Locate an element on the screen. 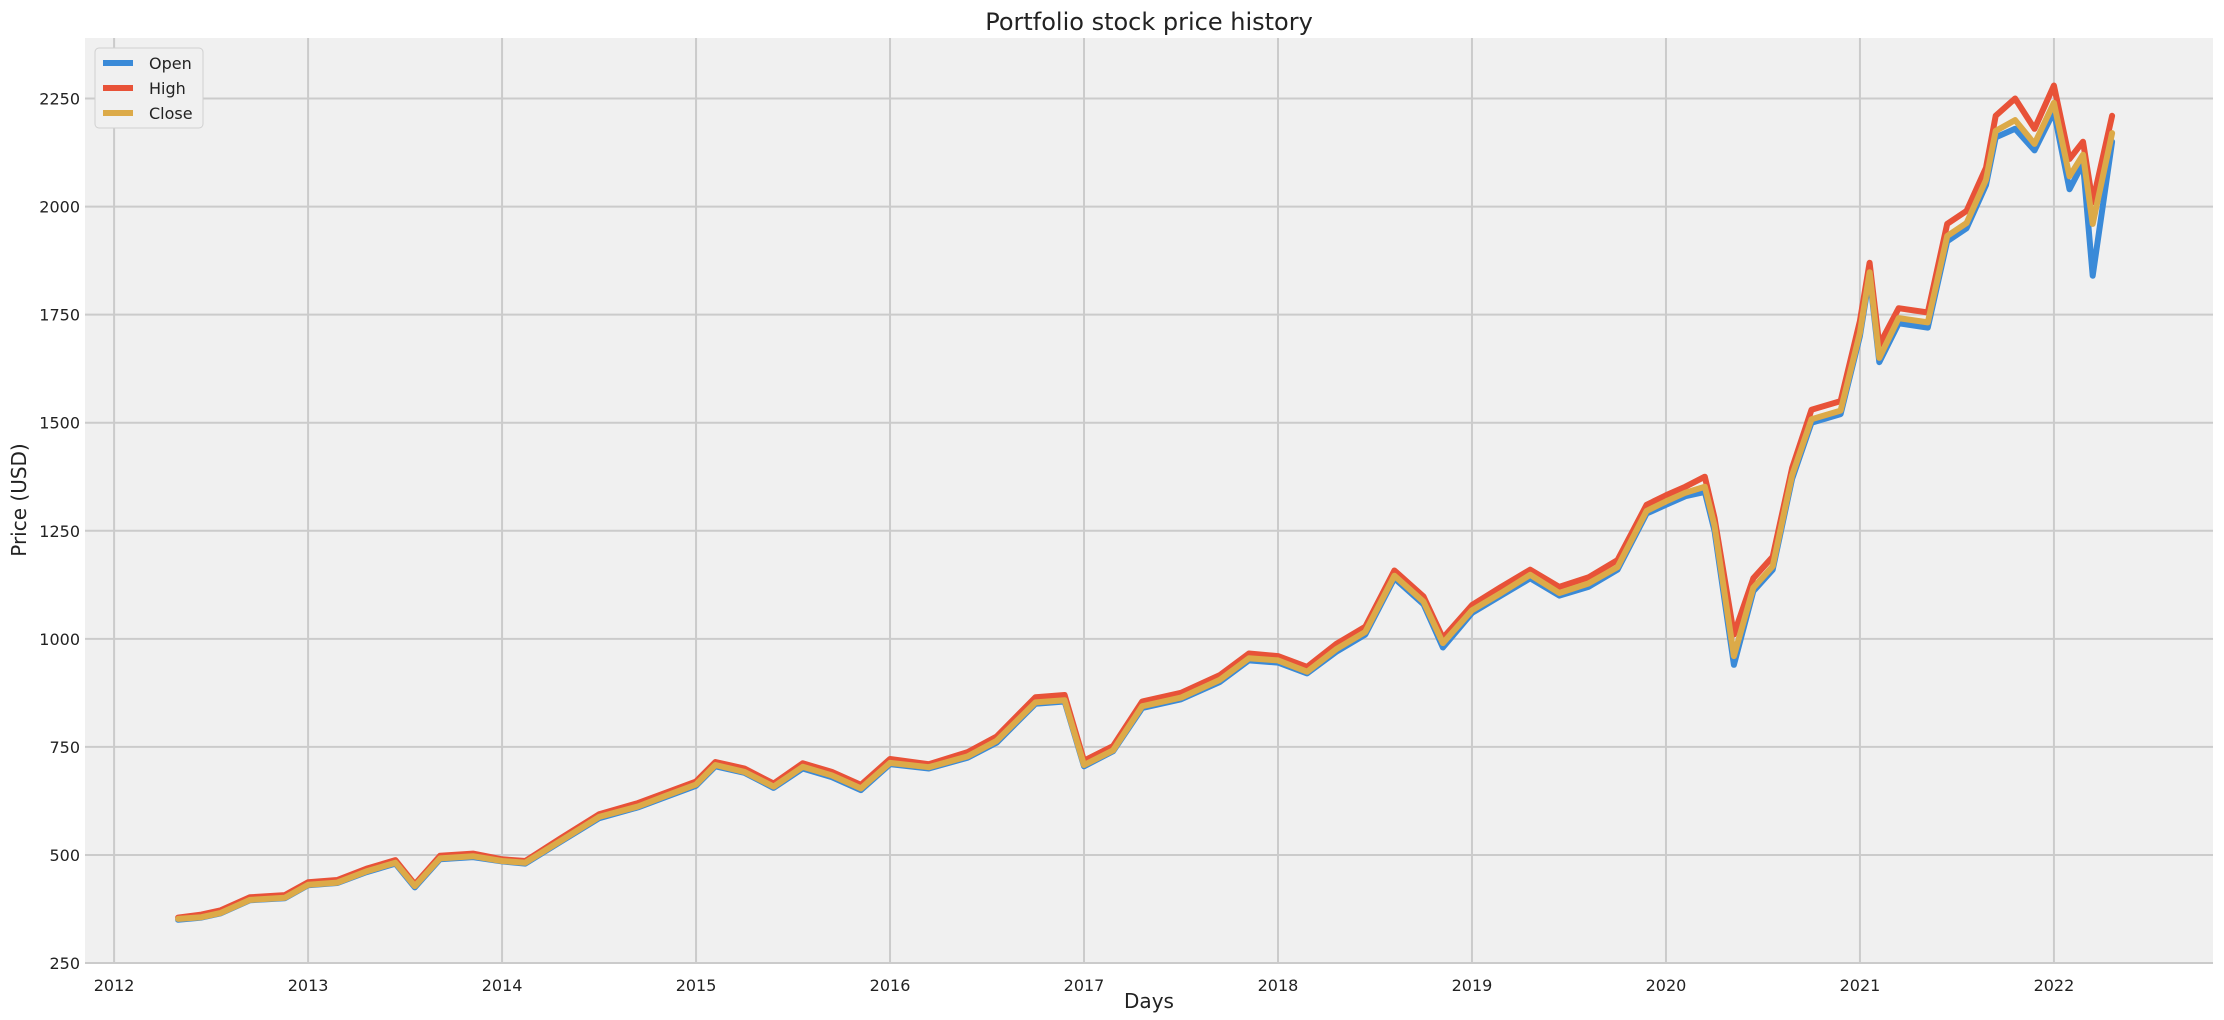 This screenshot has height=1020, width=2224. x-tick-label: 2016 is located at coordinates (890, 985).